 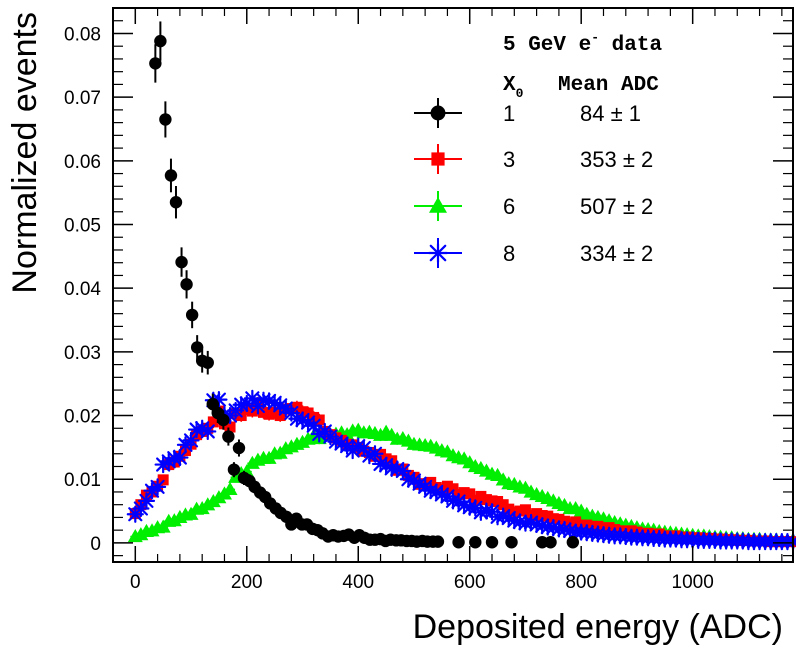 I want to click on legend-entry-mean-8: 334 ± 2, so click(x=616, y=253).